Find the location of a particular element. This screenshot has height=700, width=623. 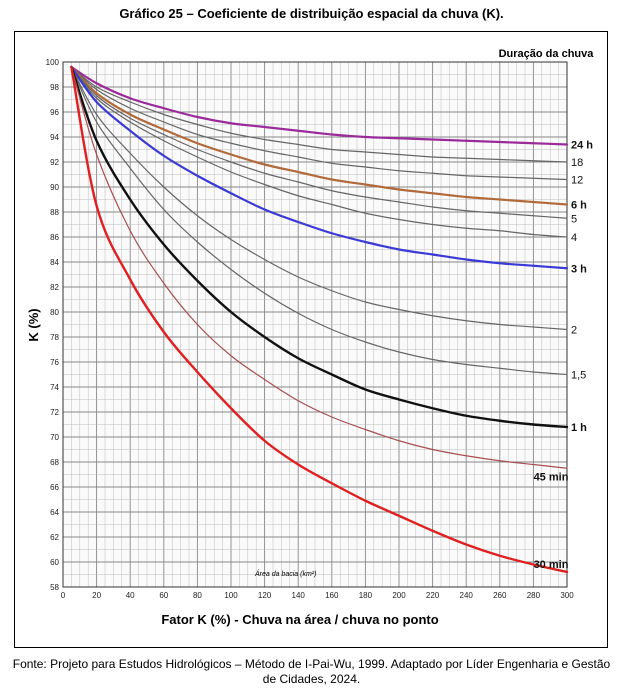

y-tick-label: 76 is located at coordinates (54, 362).